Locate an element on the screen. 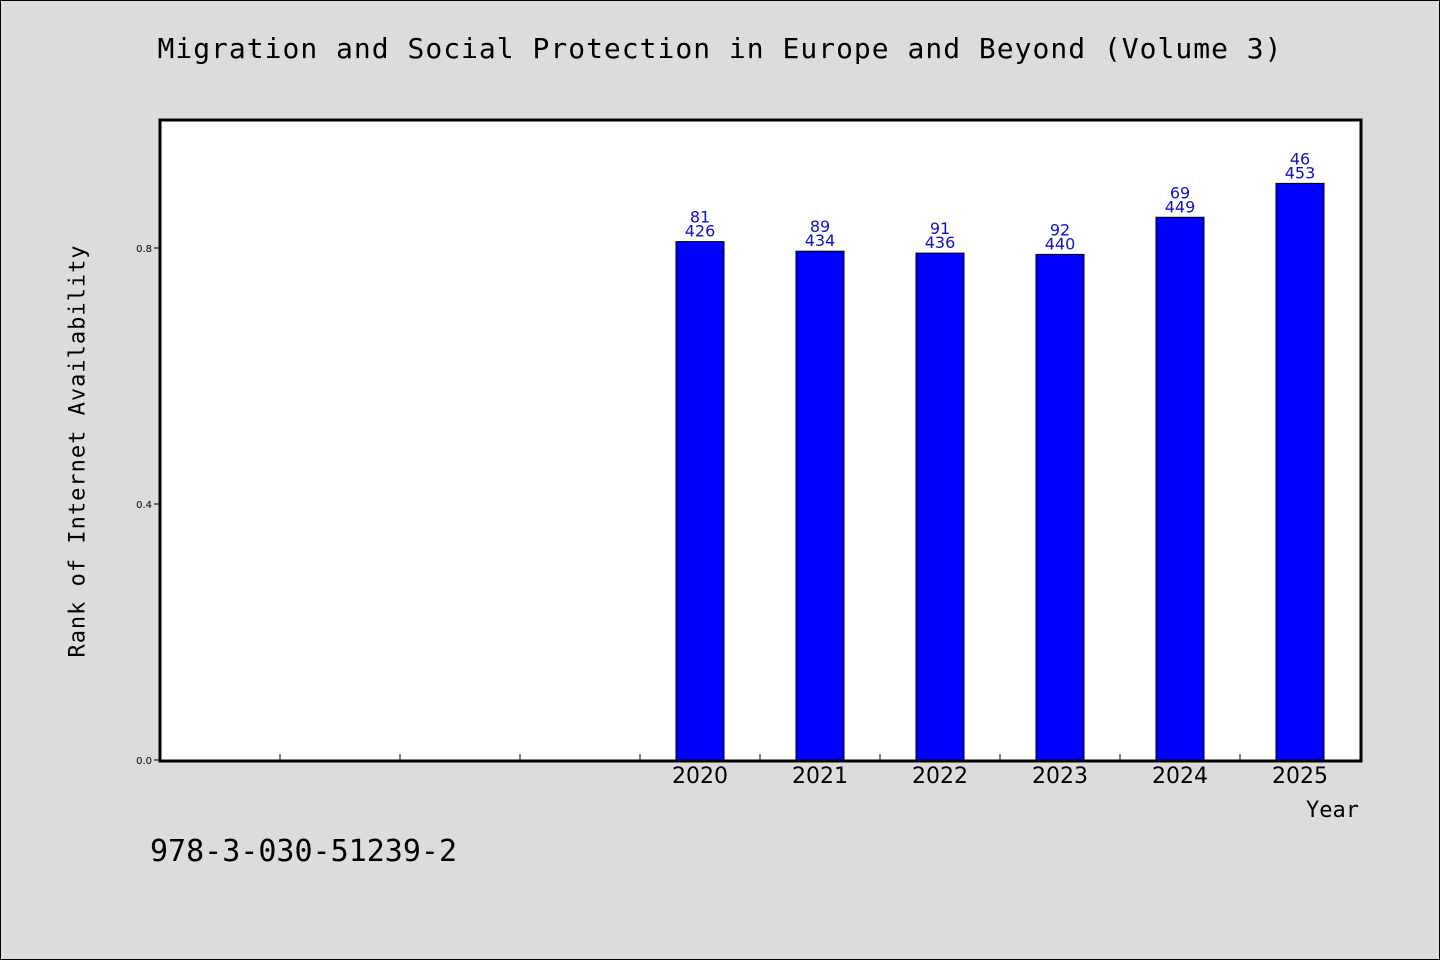 Image resolution: width=1440 pixels, height=960 pixels. bar-label-bottom: 434 is located at coordinates (820, 240).